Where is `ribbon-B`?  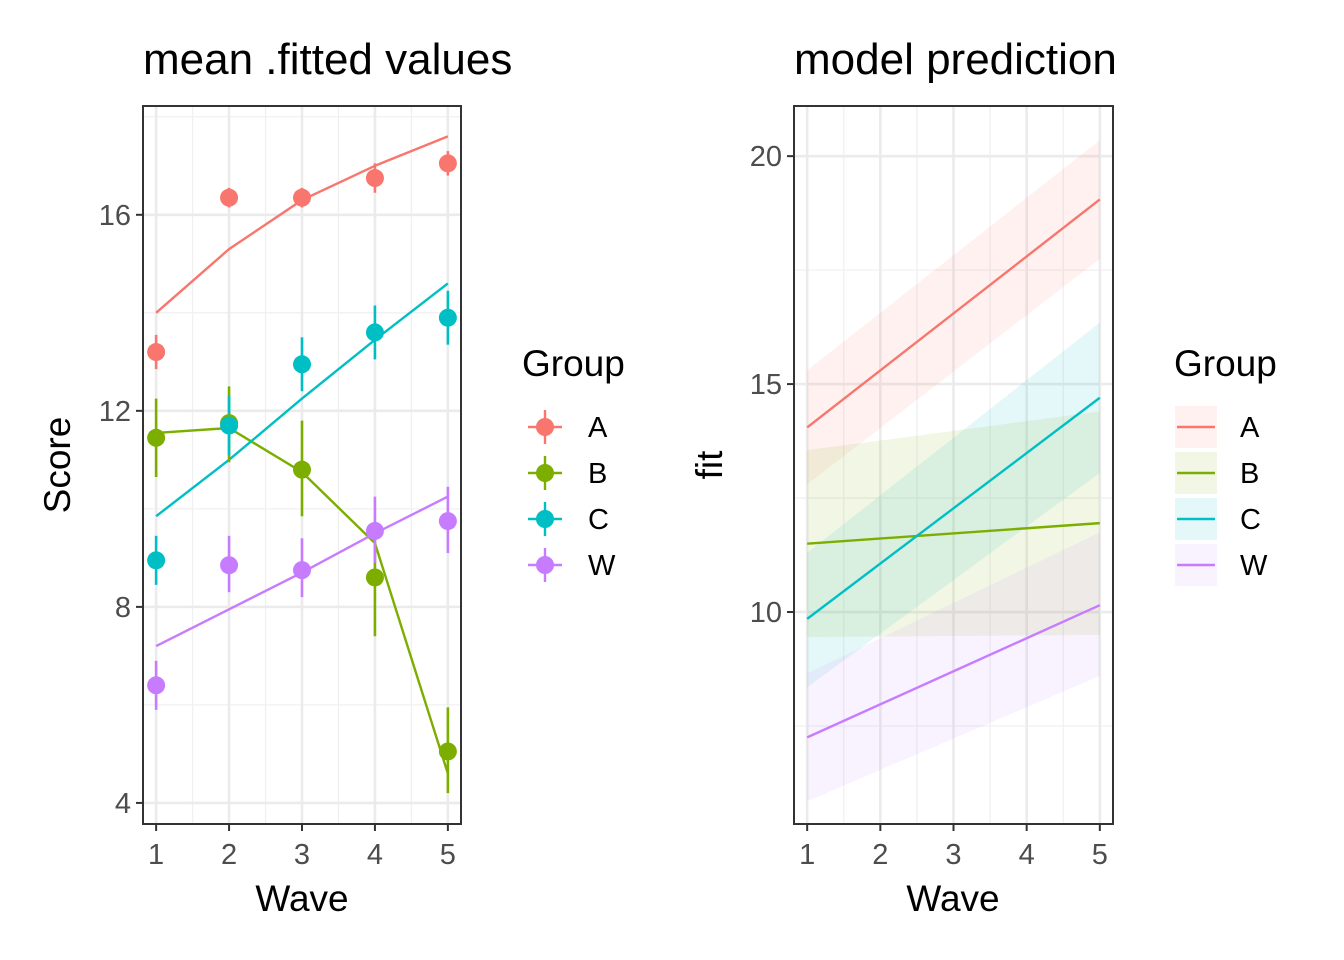
ribbon-B is located at coordinates (953, 524).